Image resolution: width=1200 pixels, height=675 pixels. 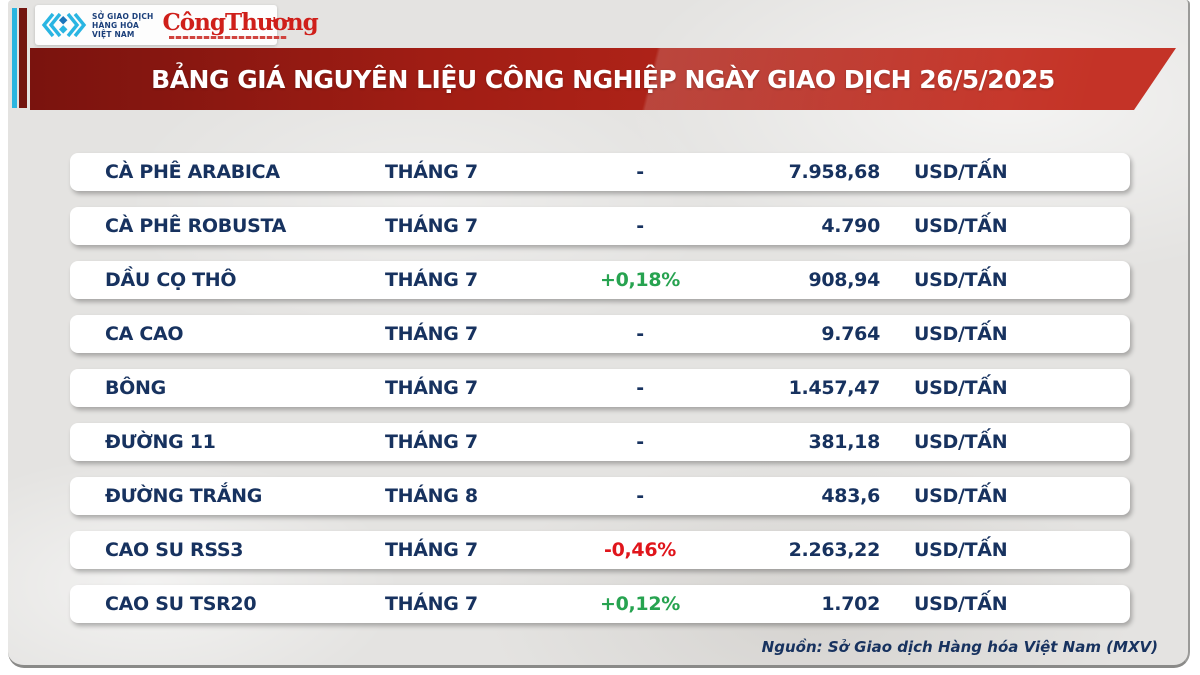 What do you see at coordinates (181, 604) in the screenshot?
I see `commodity-name: CAO SU TSR20` at bounding box center [181, 604].